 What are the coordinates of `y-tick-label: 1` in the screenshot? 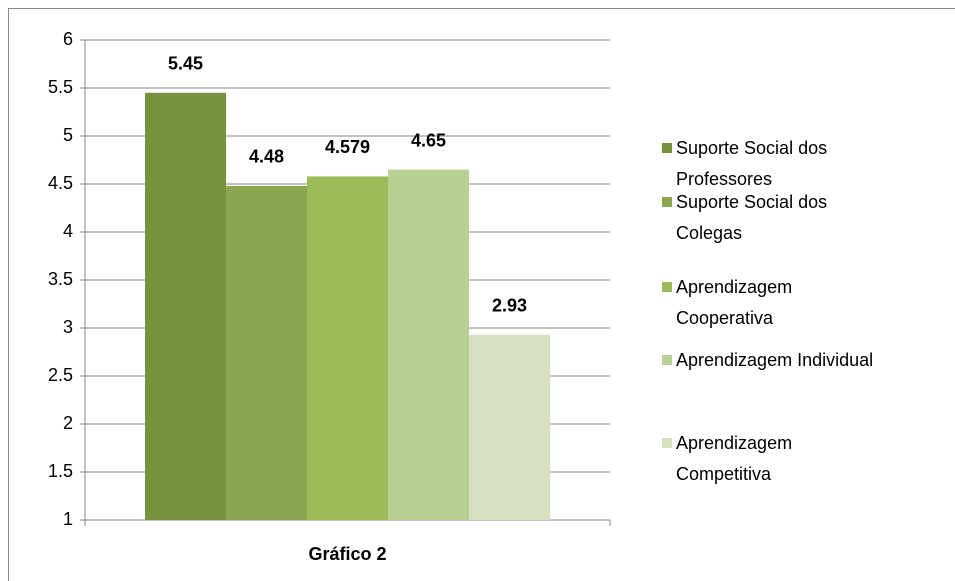 It's located at (68, 519).